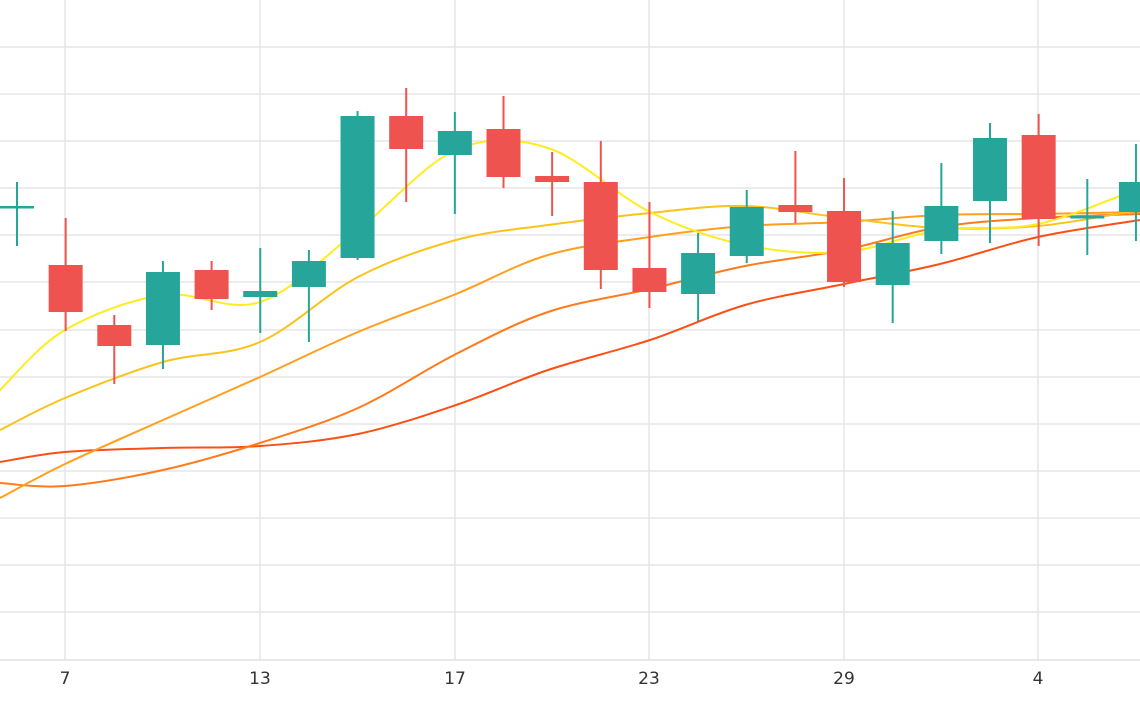 This screenshot has height=710, width=1140. What do you see at coordinates (260, 679) in the screenshot?
I see `x-tick-label: 13` at bounding box center [260, 679].